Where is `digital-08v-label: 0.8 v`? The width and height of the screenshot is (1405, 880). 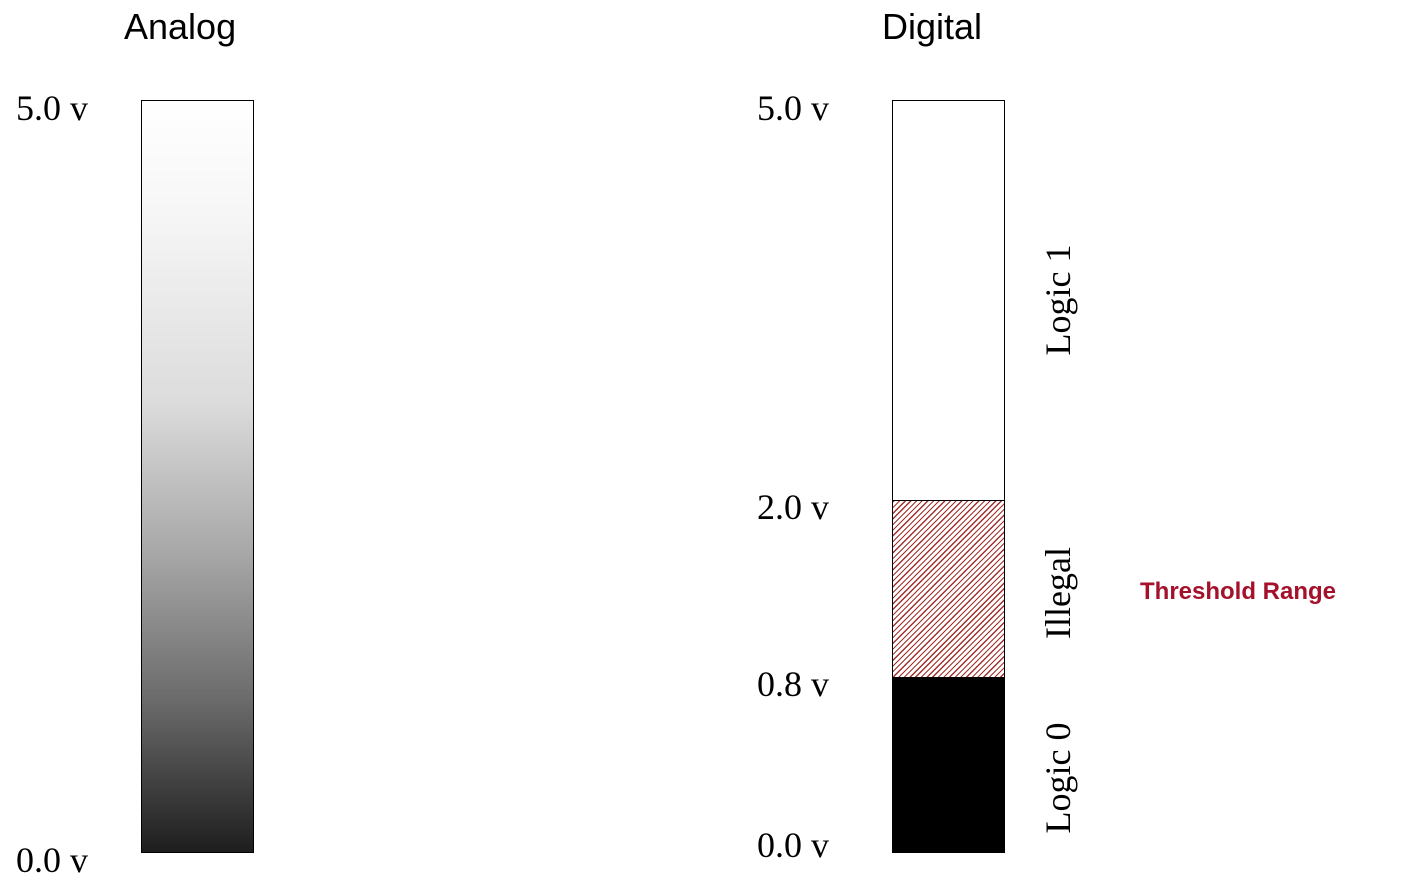
digital-08v-label: 0.8 v is located at coordinates (793, 684).